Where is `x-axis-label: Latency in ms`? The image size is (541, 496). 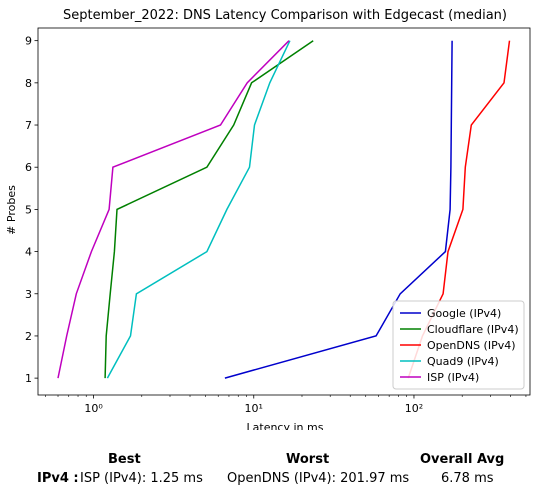 x-axis-label: Latency in ms is located at coordinates (285, 425).